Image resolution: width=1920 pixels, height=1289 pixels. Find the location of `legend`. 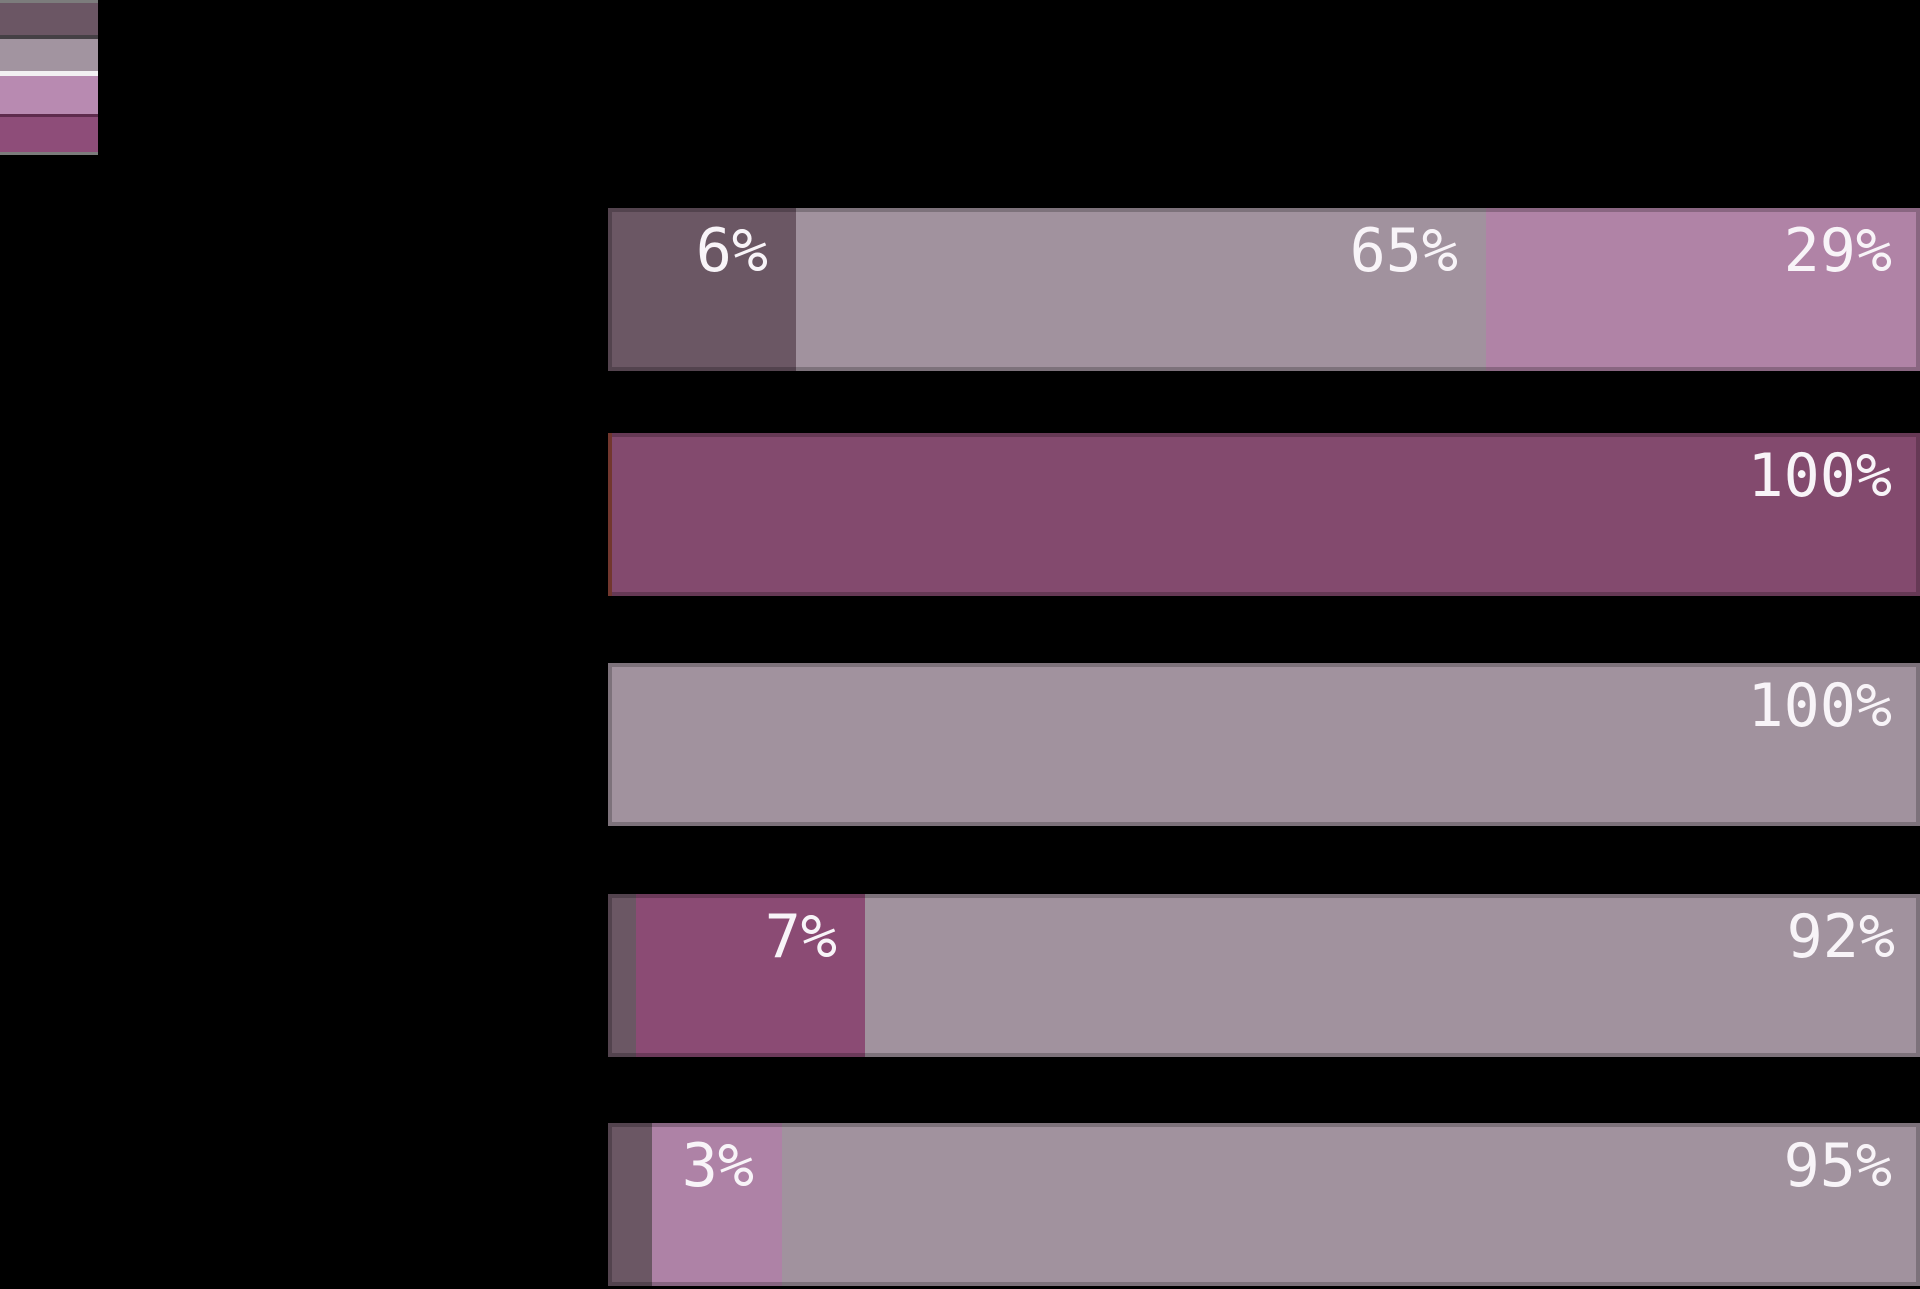

legend is located at coordinates (49, 77).